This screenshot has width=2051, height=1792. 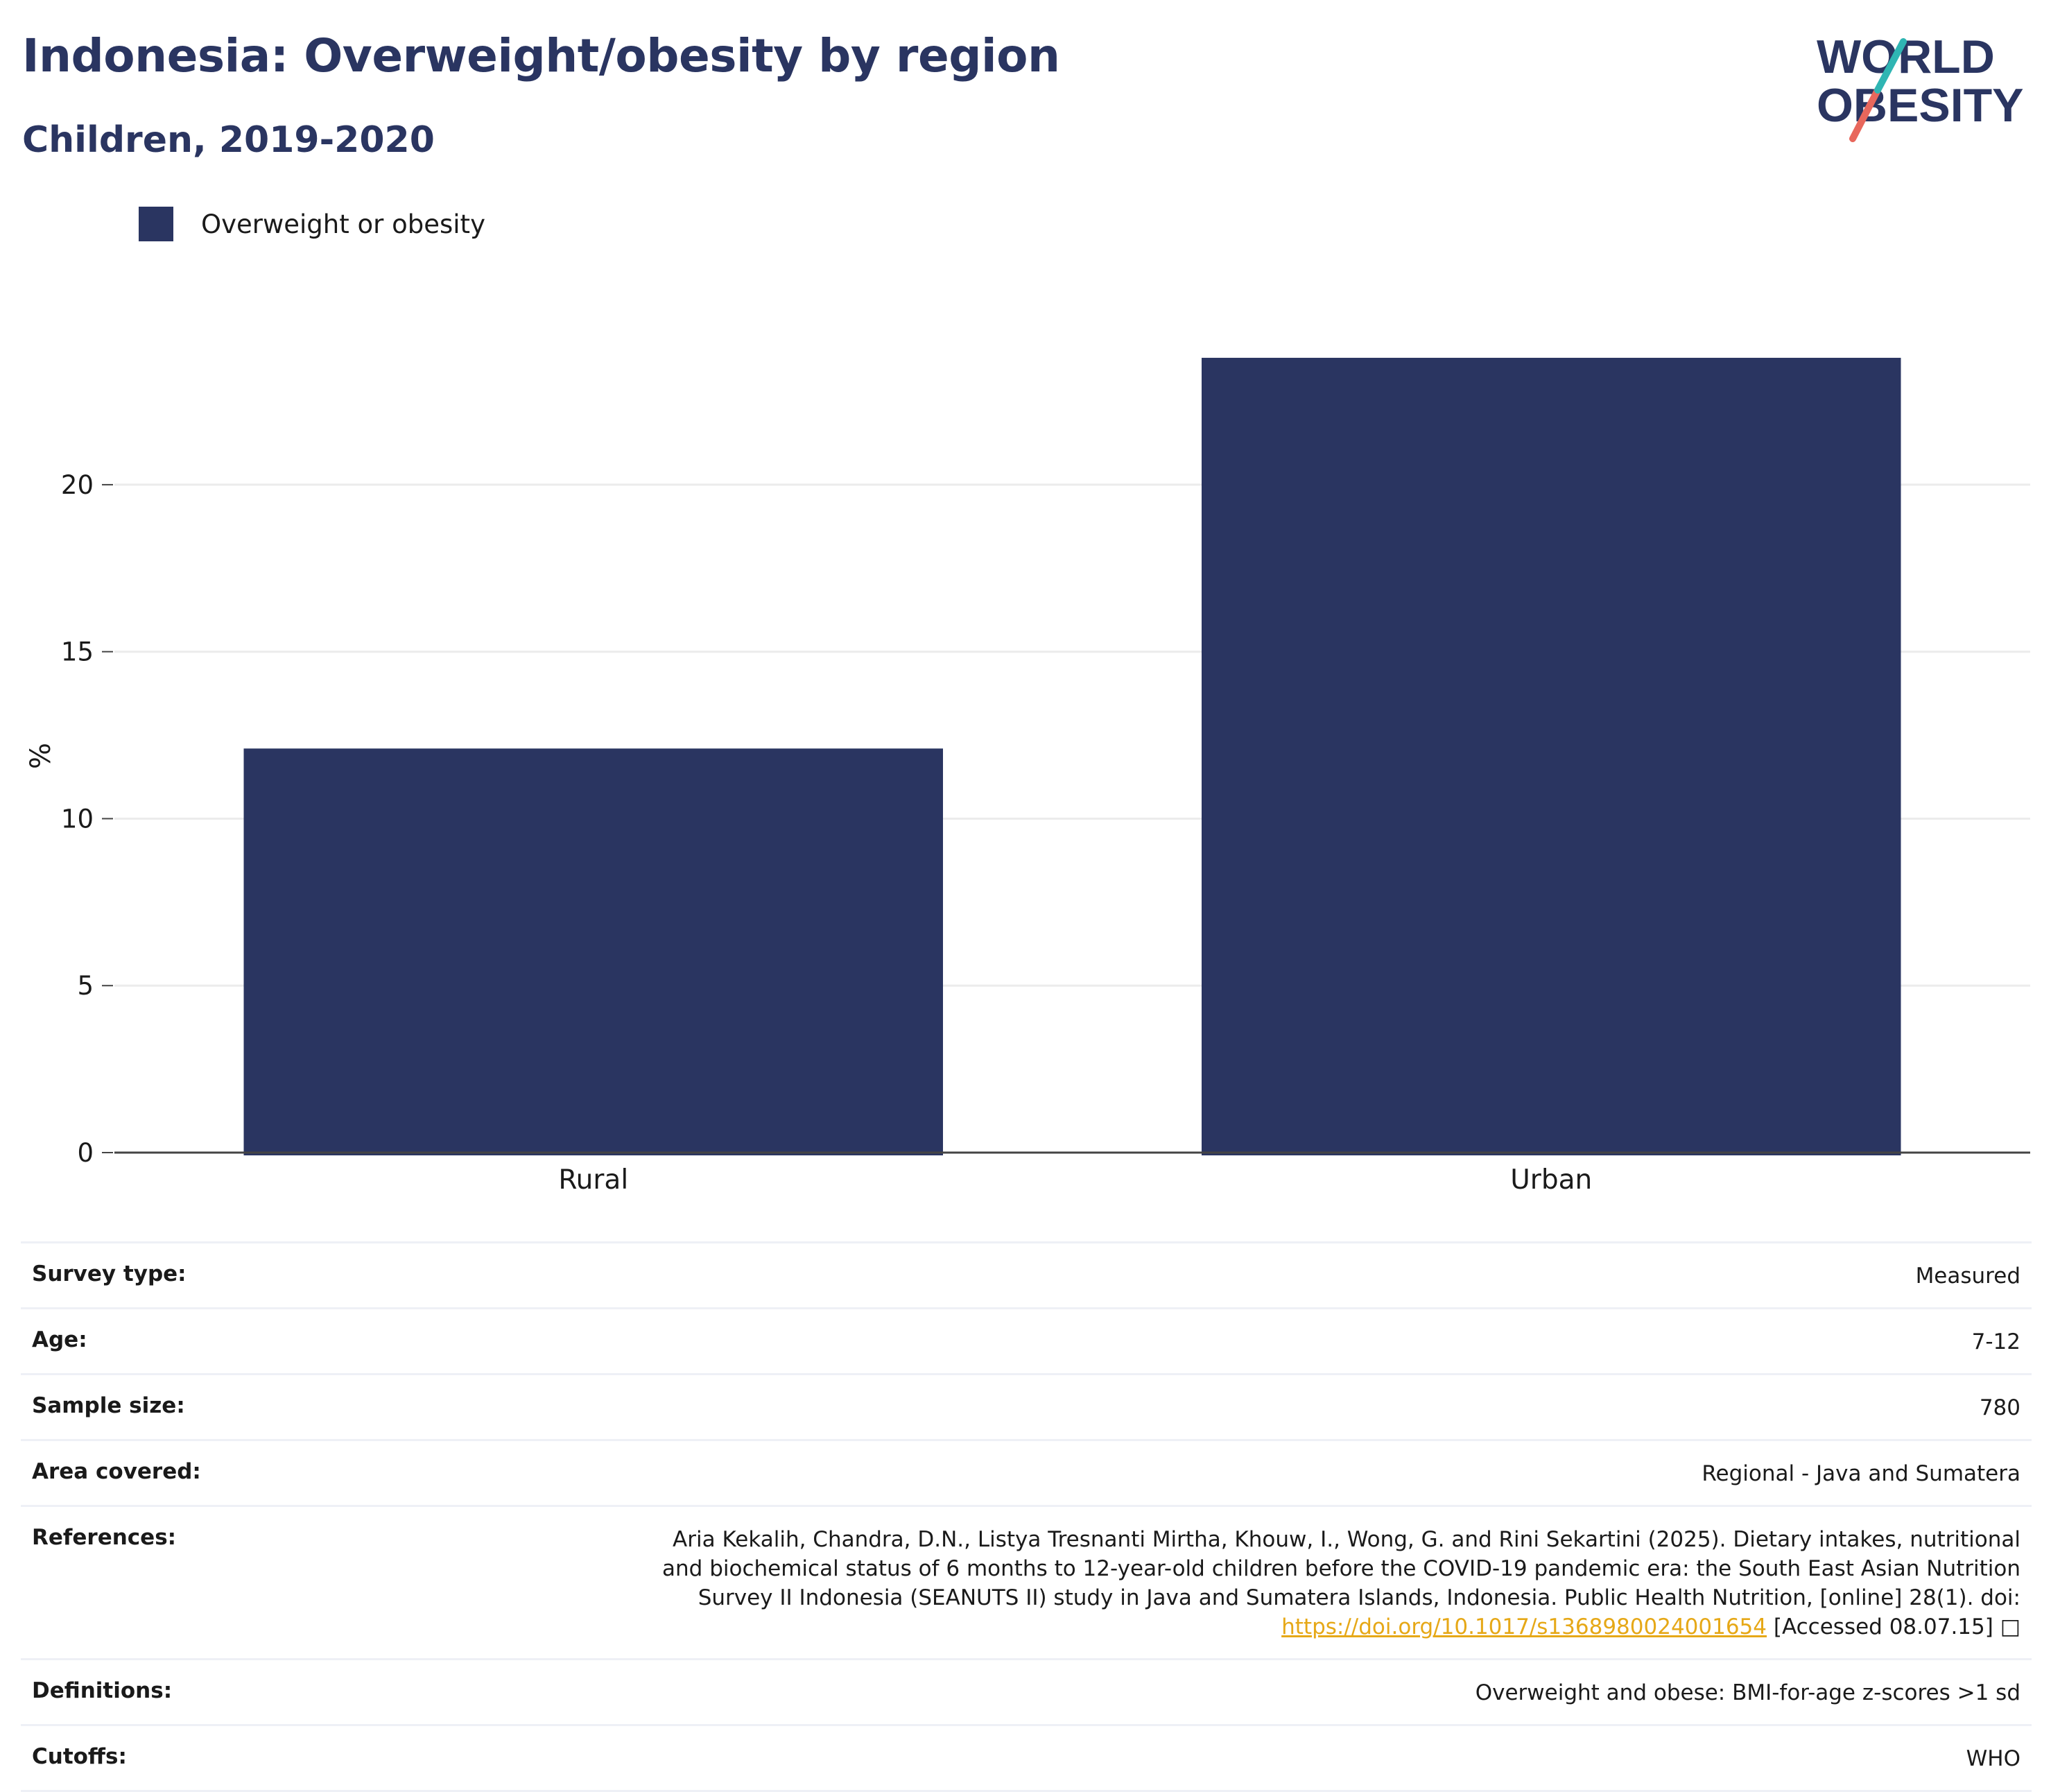 What do you see at coordinates (1890, 66) in the screenshot?
I see `logo-slash-teal` at bounding box center [1890, 66].